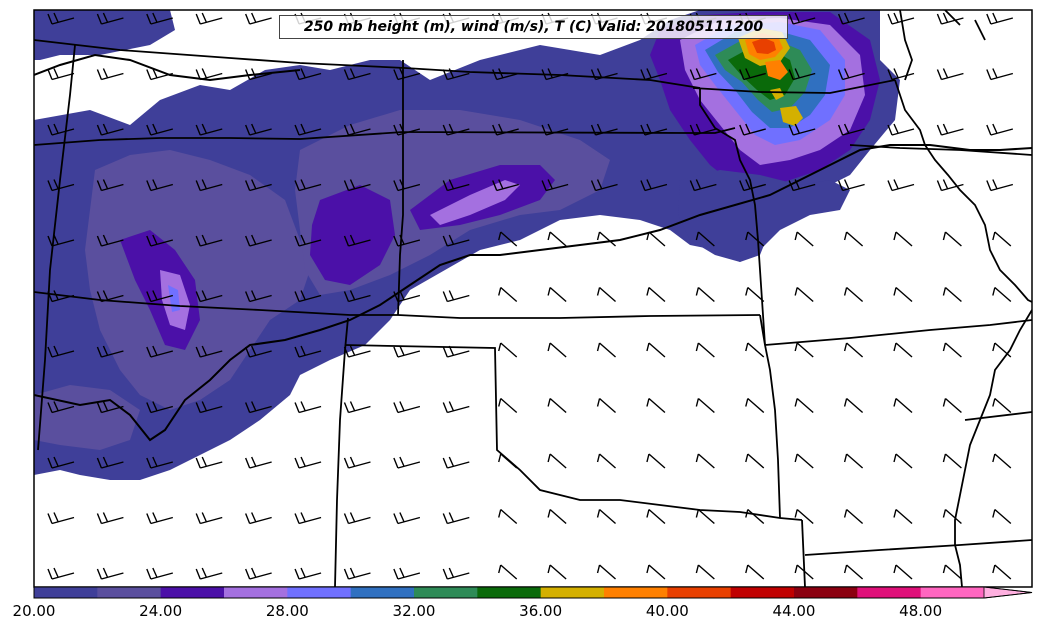 The height and width of the screenshot is (633, 1041). I want to click on boundary-wy-ut, so click(56, 247).